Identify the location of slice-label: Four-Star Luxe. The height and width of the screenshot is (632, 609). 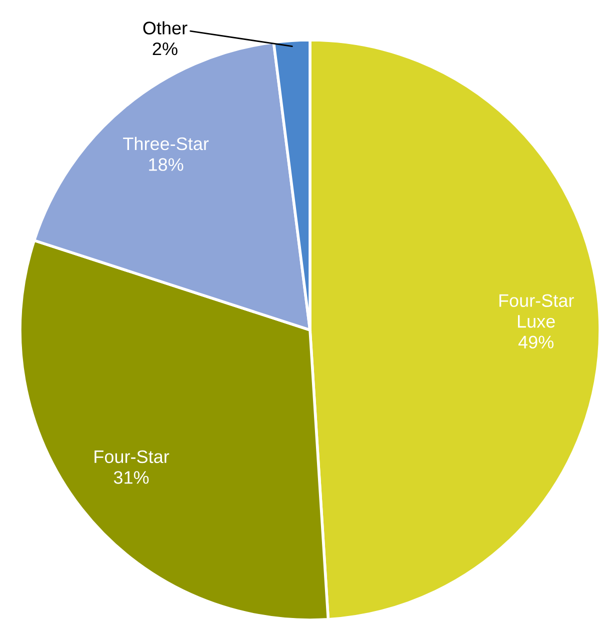
(536, 311).